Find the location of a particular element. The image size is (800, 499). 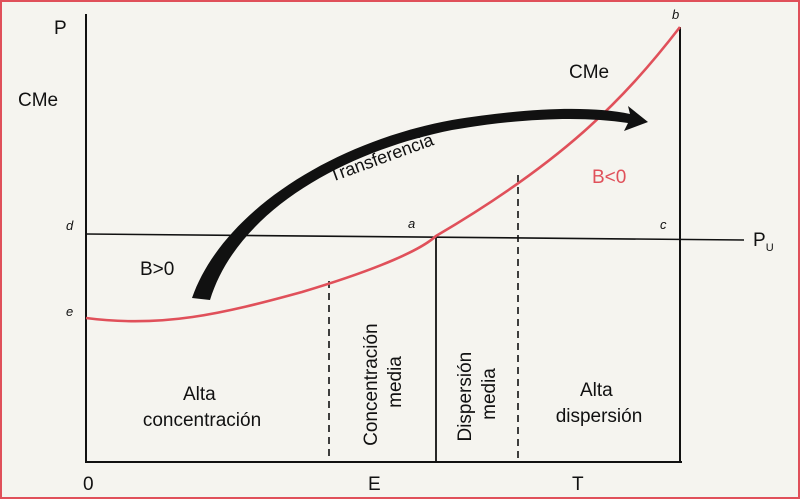

x-origin-label: 0 is located at coordinates (88, 484).